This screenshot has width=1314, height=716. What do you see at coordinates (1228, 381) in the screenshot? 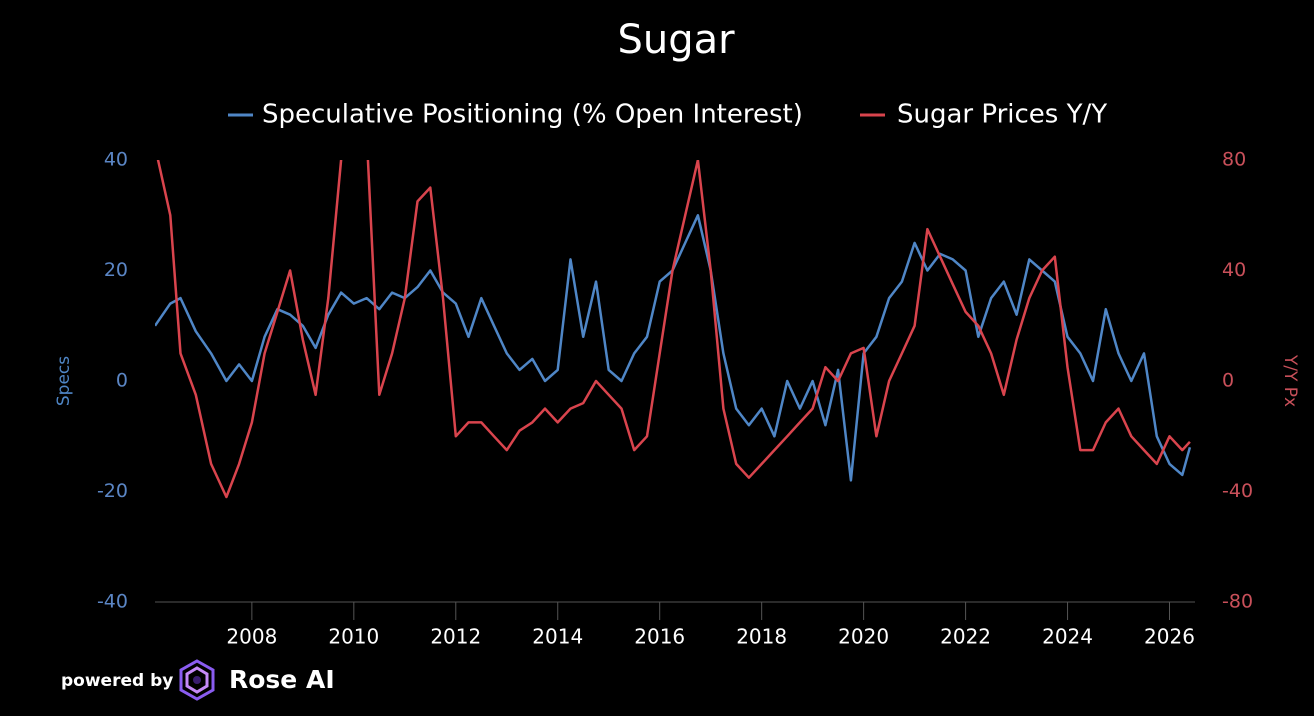
I see `y2-tick-label: 0` at bounding box center [1228, 381].